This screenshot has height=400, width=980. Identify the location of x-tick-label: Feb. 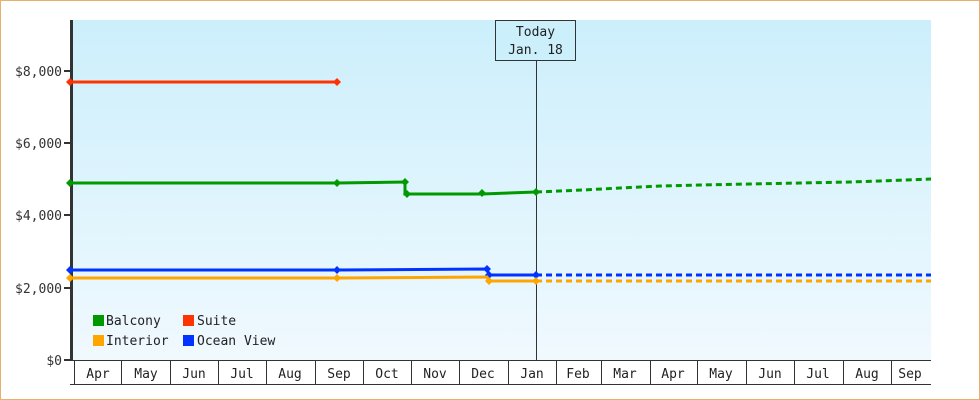
(578, 374).